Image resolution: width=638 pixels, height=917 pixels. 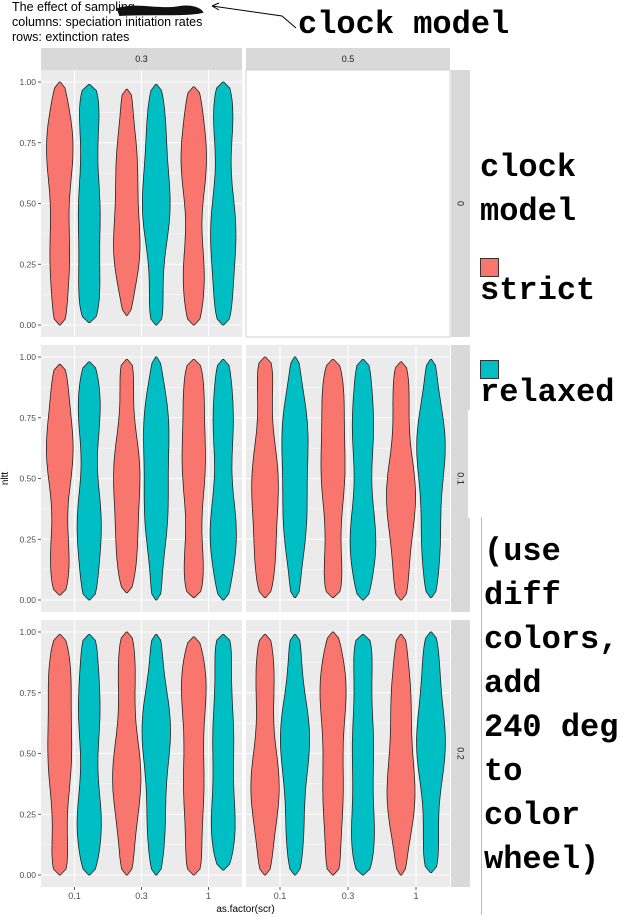 I want to click on chart-subtitle-columns: columns: speciation initiation rates, so click(x=107, y=22).